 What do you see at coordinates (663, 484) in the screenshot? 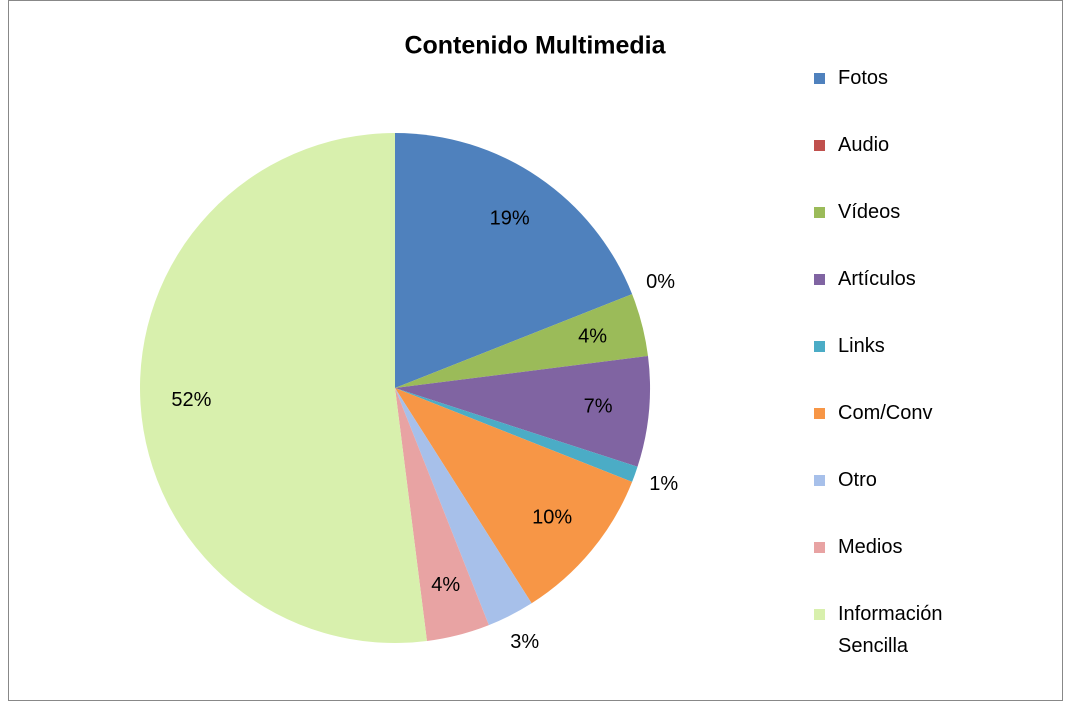
I see `data-label: 1%` at bounding box center [663, 484].